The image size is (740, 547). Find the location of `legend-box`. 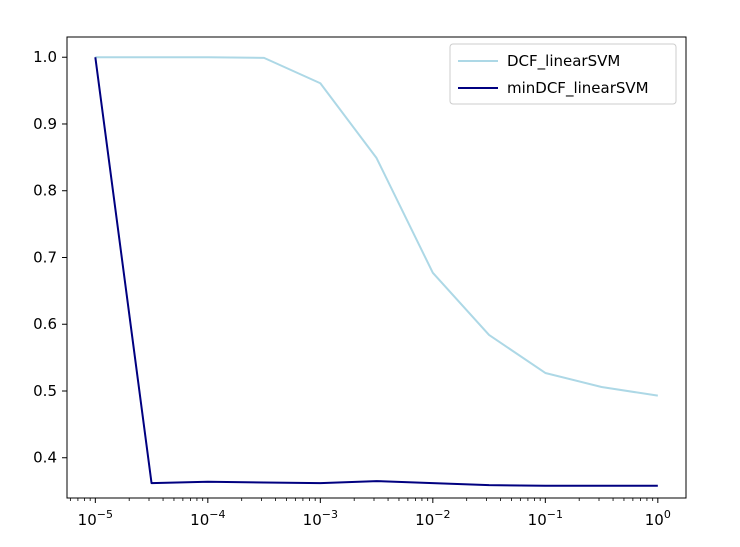

legend-box is located at coordinates (563, 74).